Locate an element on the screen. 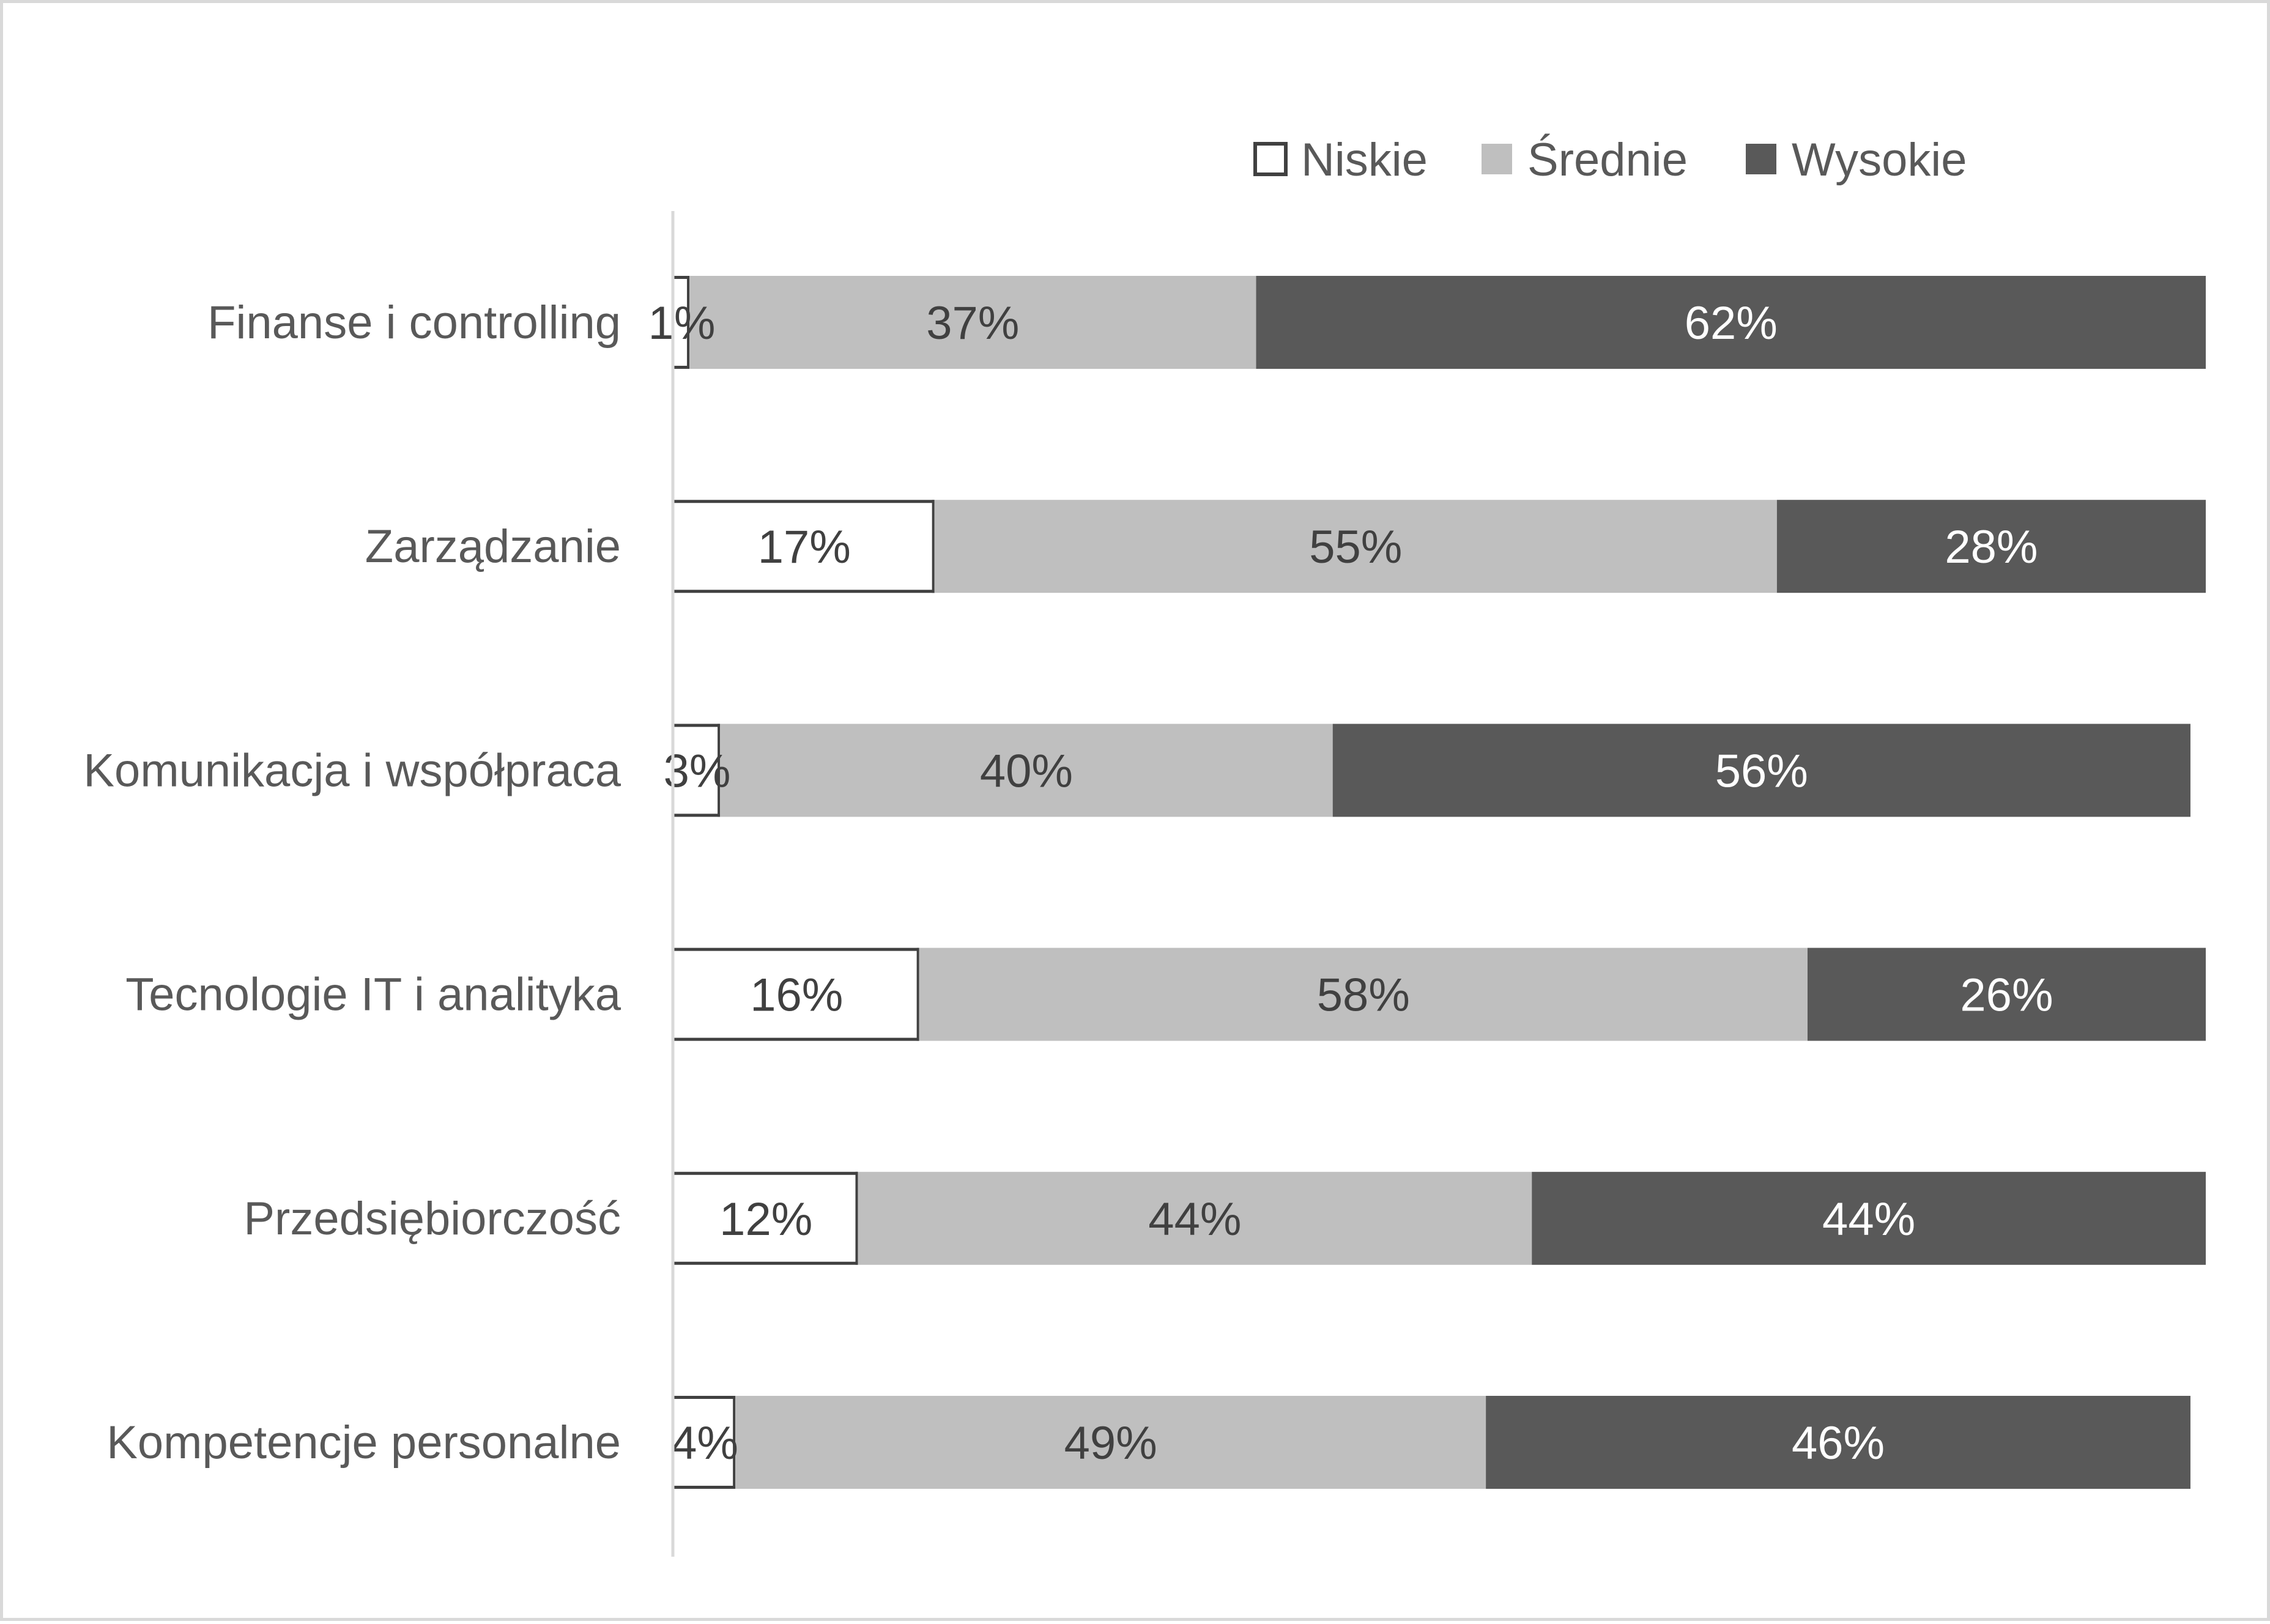  legend-item: Niskie is located at coordinates (1340, 160).